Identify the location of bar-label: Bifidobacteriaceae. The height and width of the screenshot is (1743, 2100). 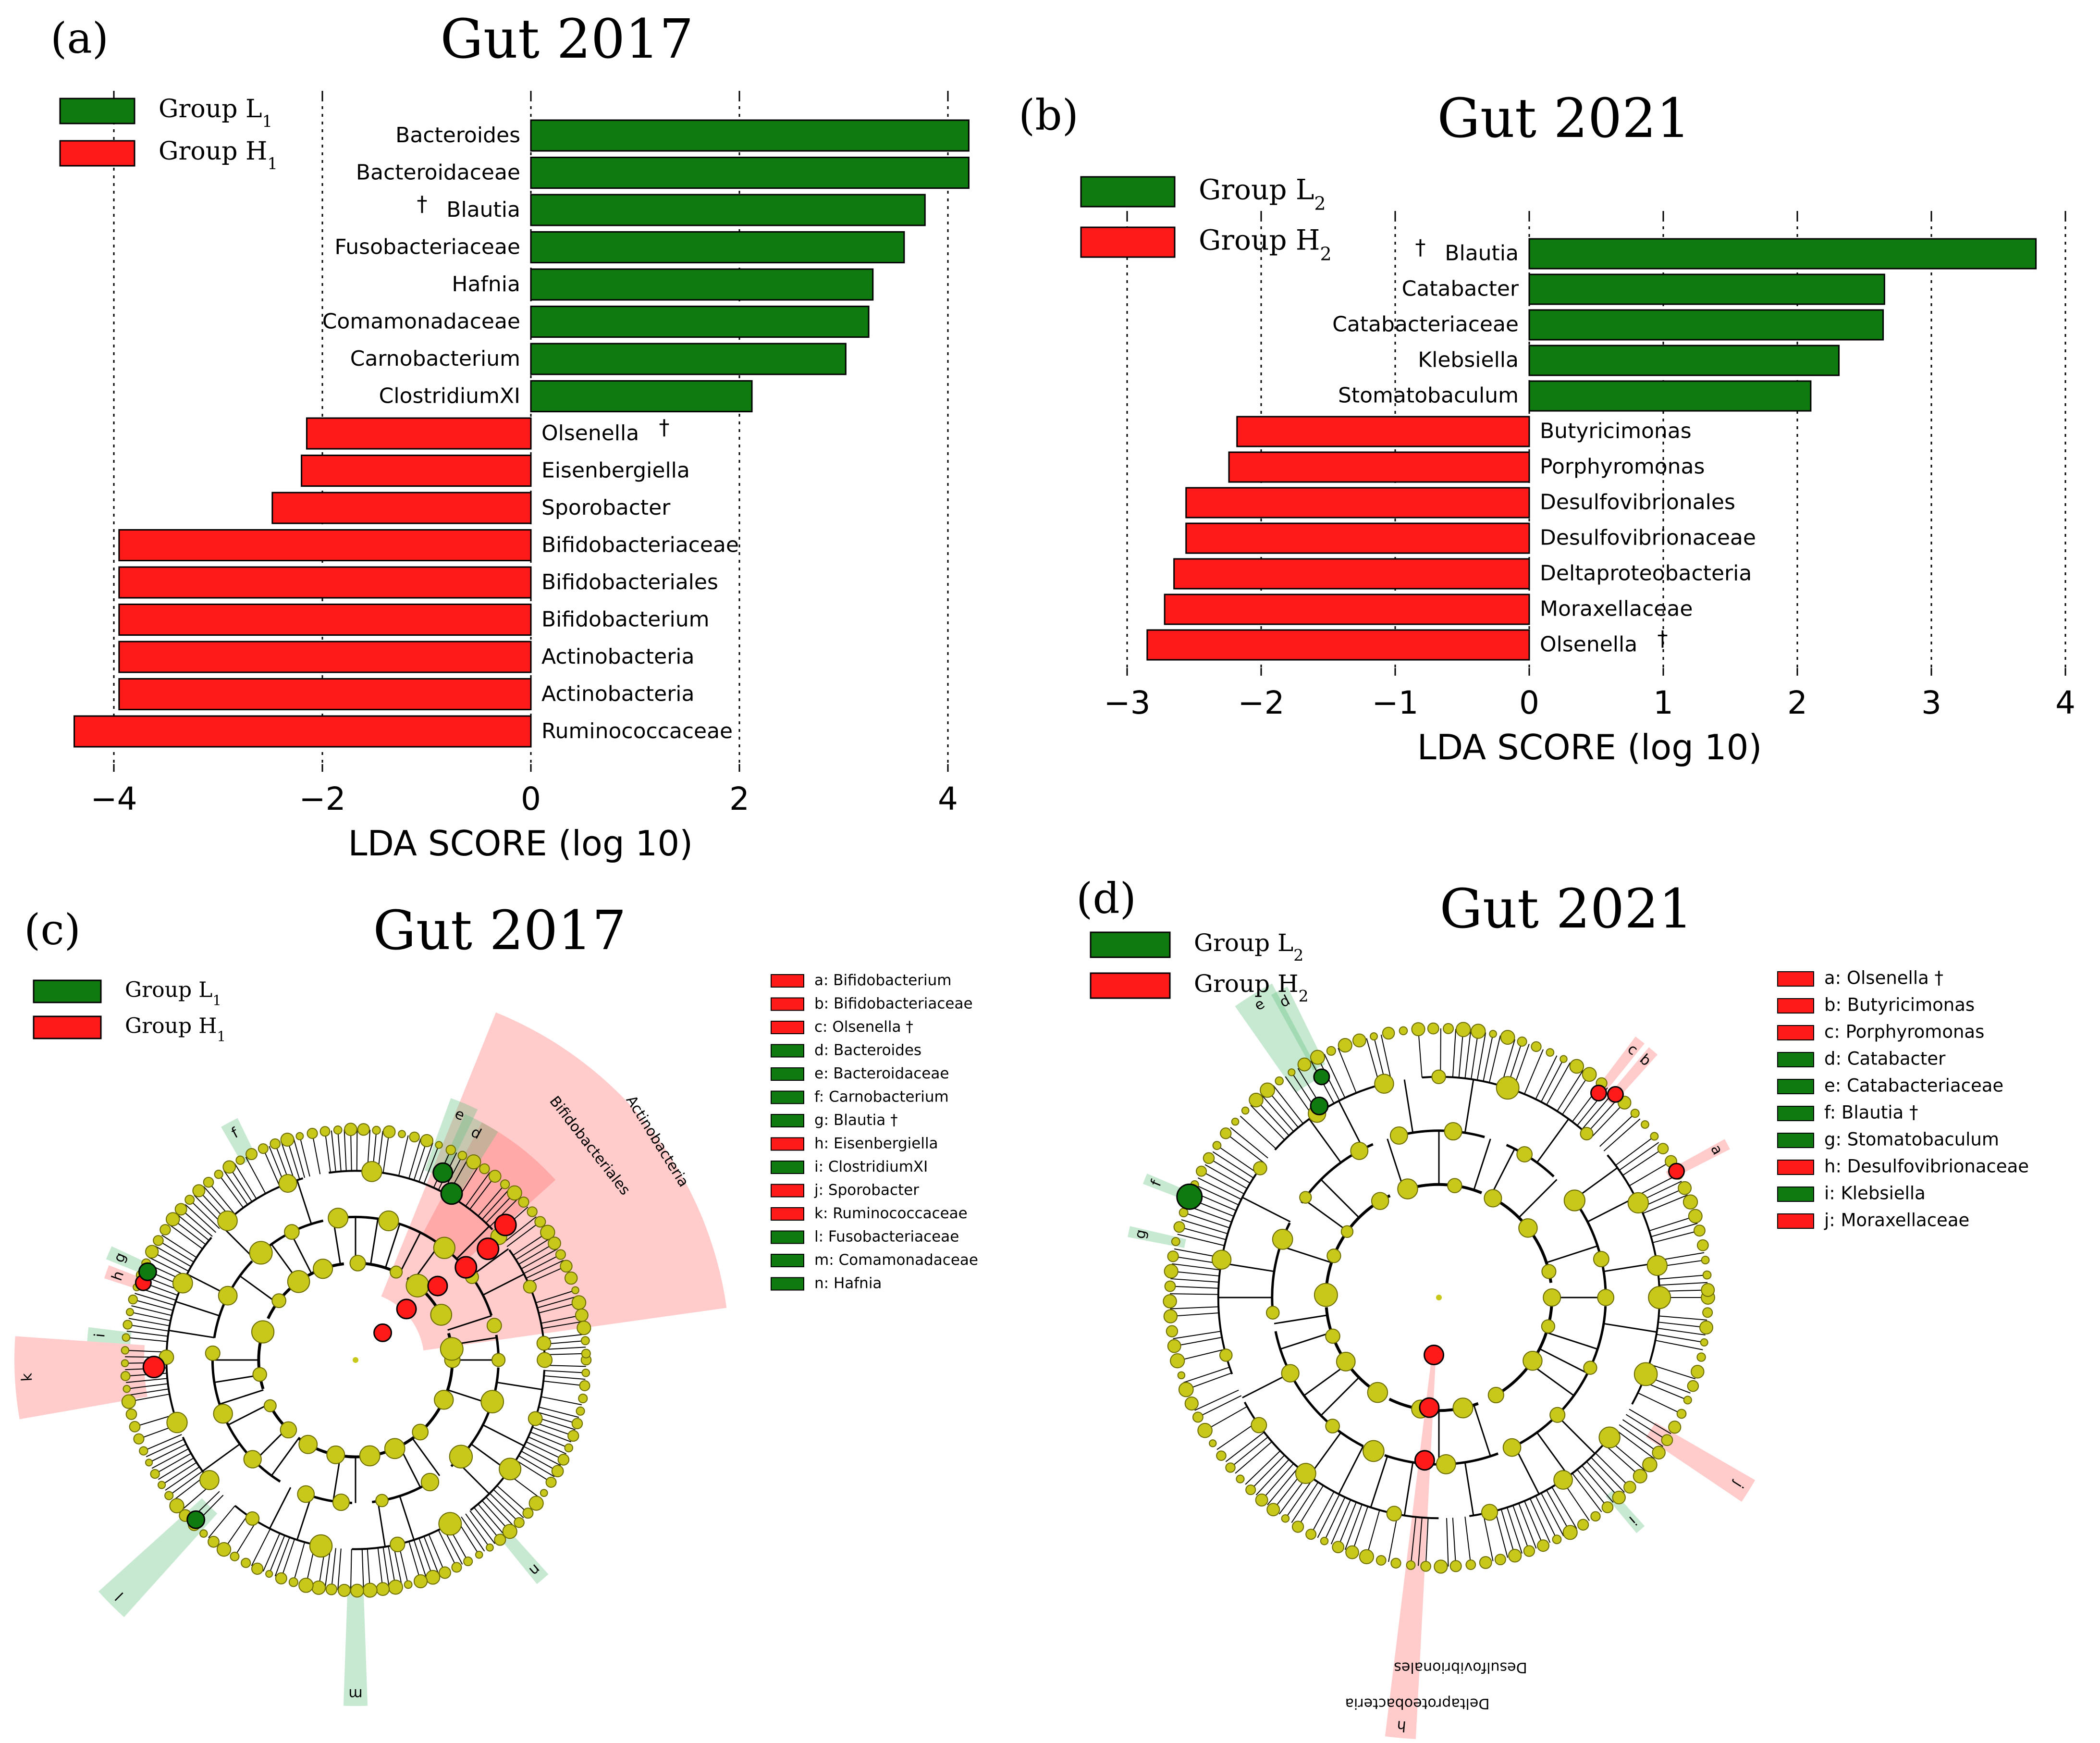
(640, 545).